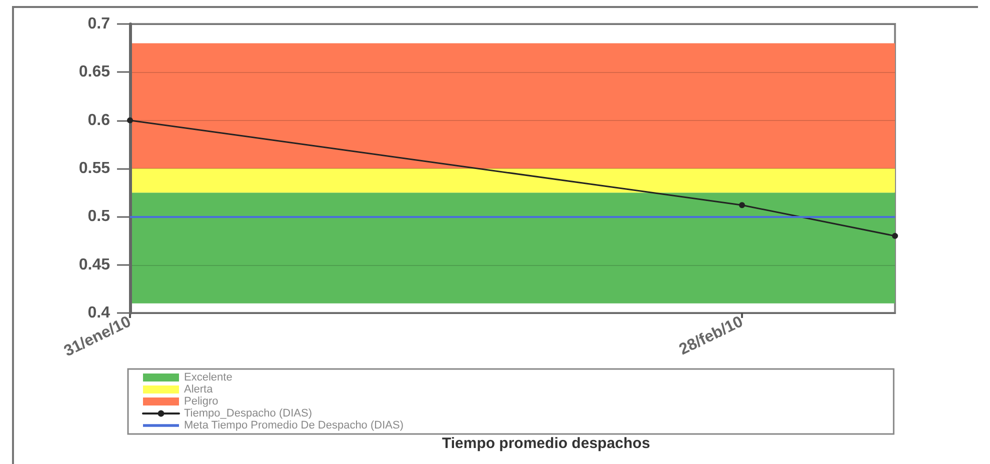 The image size is (990, 464). What do you see at coordinates (94, 265) in the screenshot?
I see `y-tick-label: 0.45` at bounding box center [94, 265].